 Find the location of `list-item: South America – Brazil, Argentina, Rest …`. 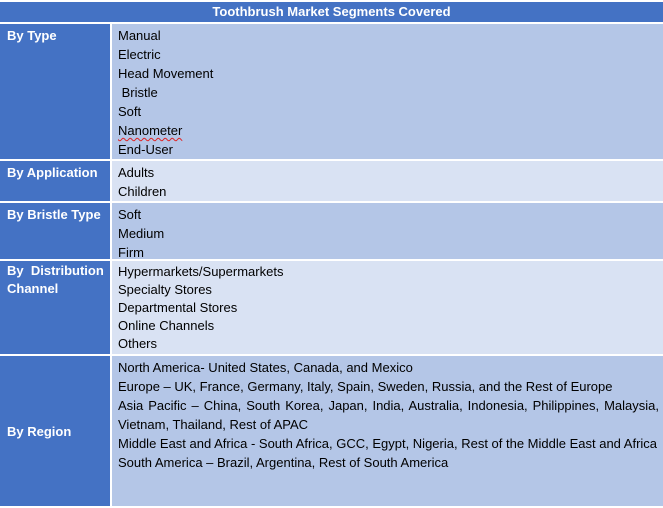

list-item: South America – Brazil, Argentina, Rest … is located at coordinates (283, 462).